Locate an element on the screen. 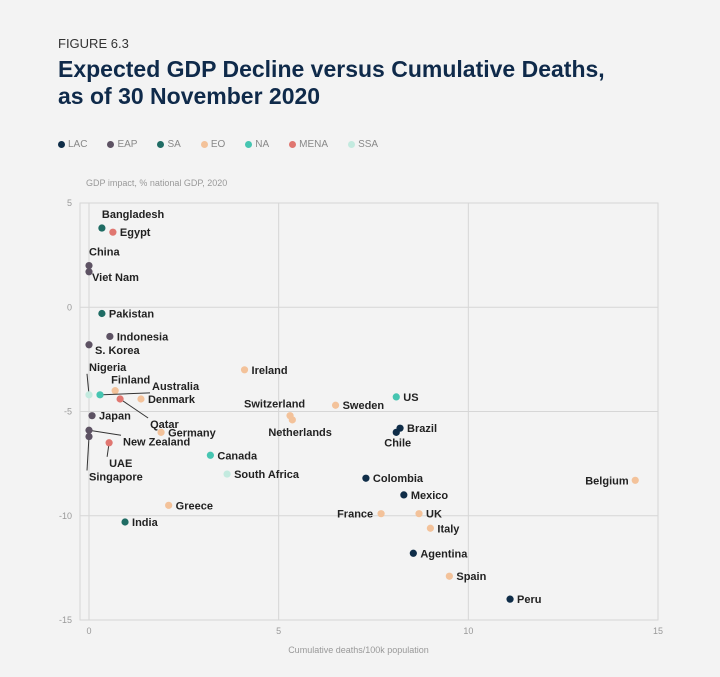 This screenshot has width=720, height=677. y-tick-label: 0 is located at coordinates (69, 307).